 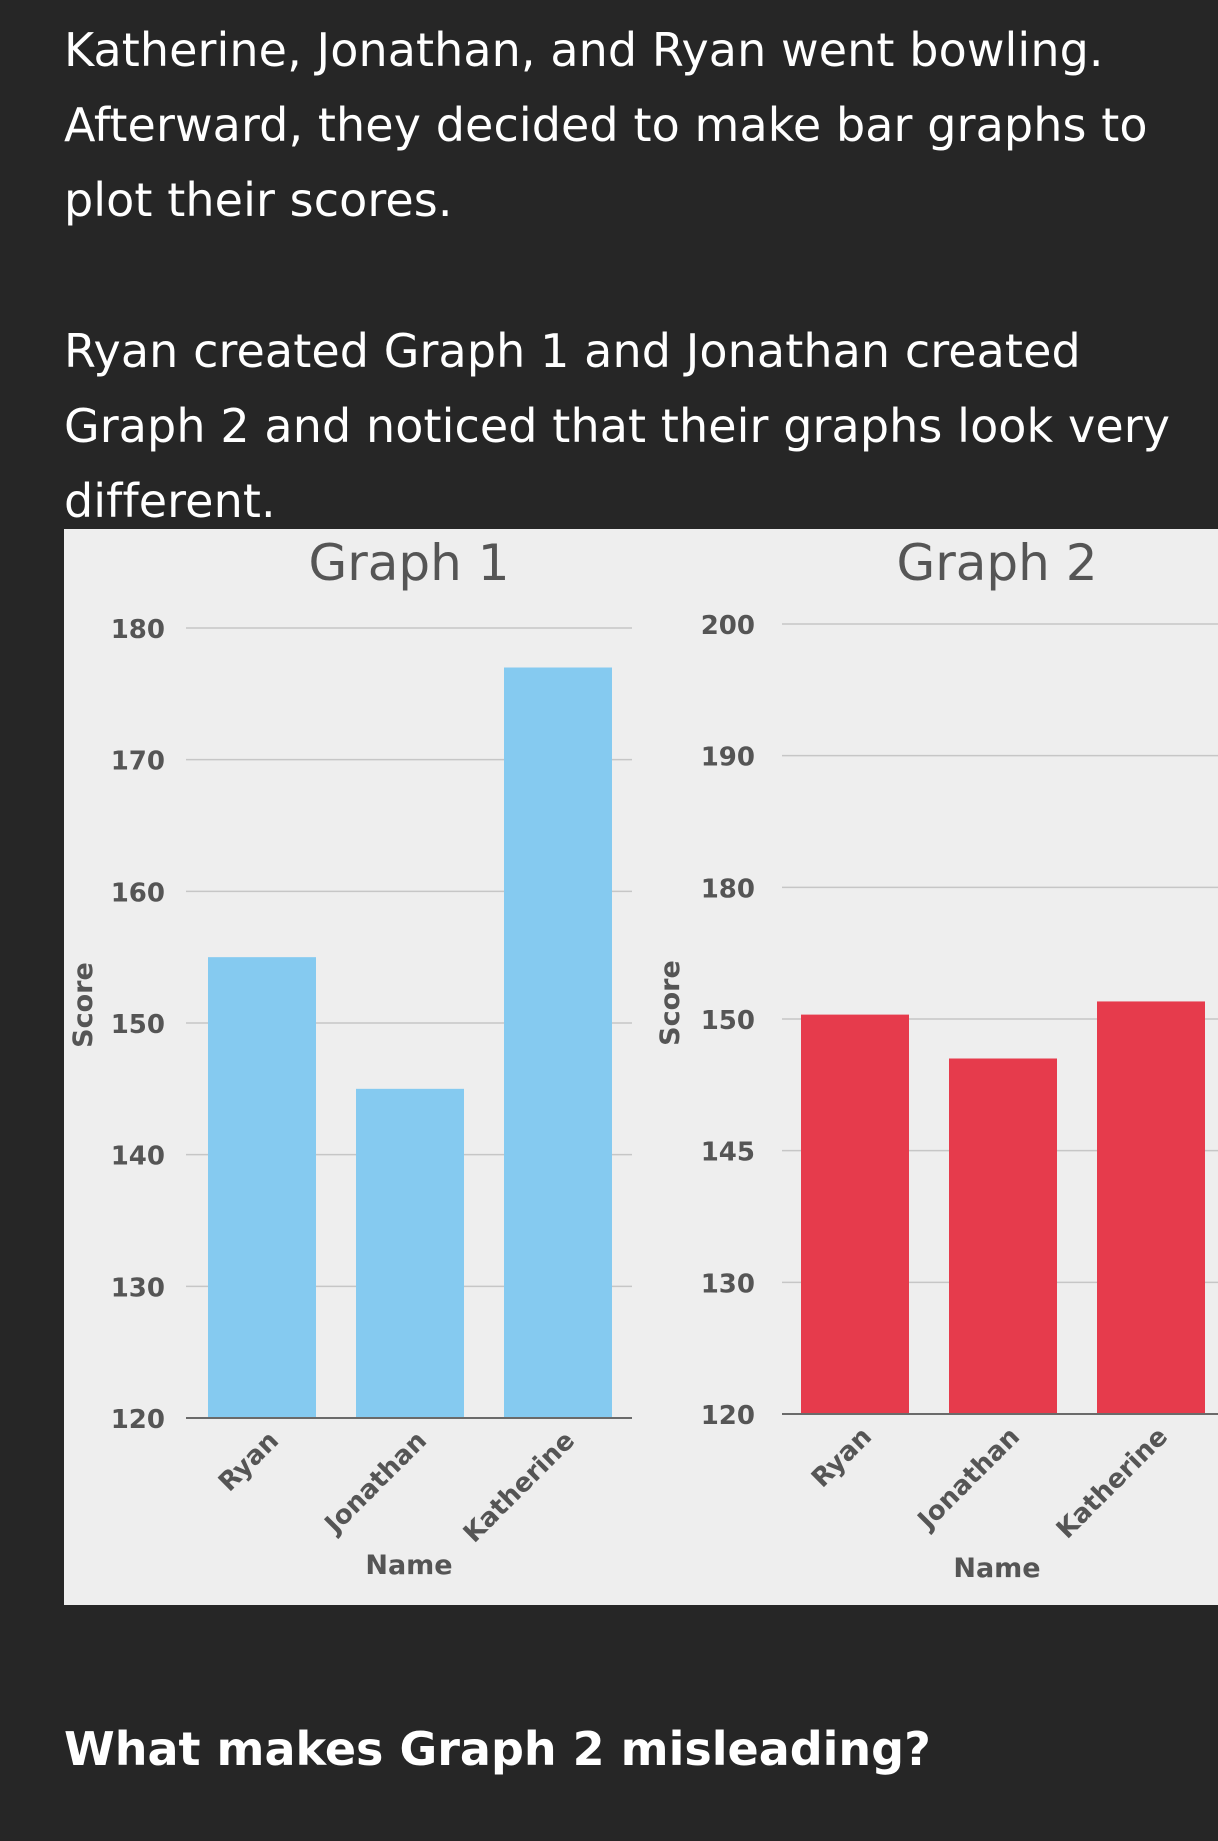 I want to click on graph2-y-tick-label: 180, so click(x=728, y=889).